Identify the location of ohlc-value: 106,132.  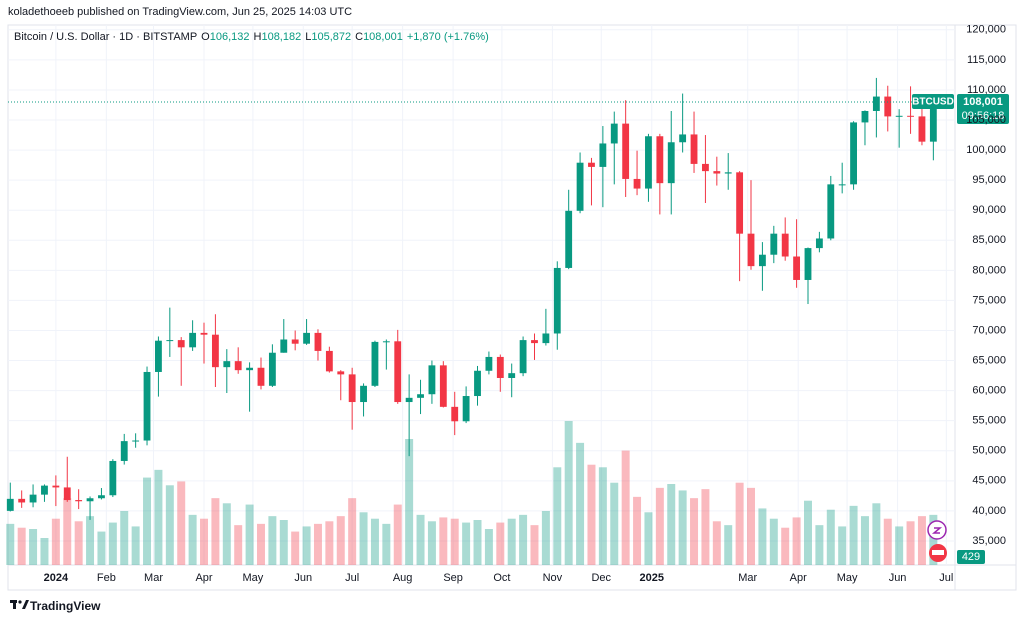
(229, 37).